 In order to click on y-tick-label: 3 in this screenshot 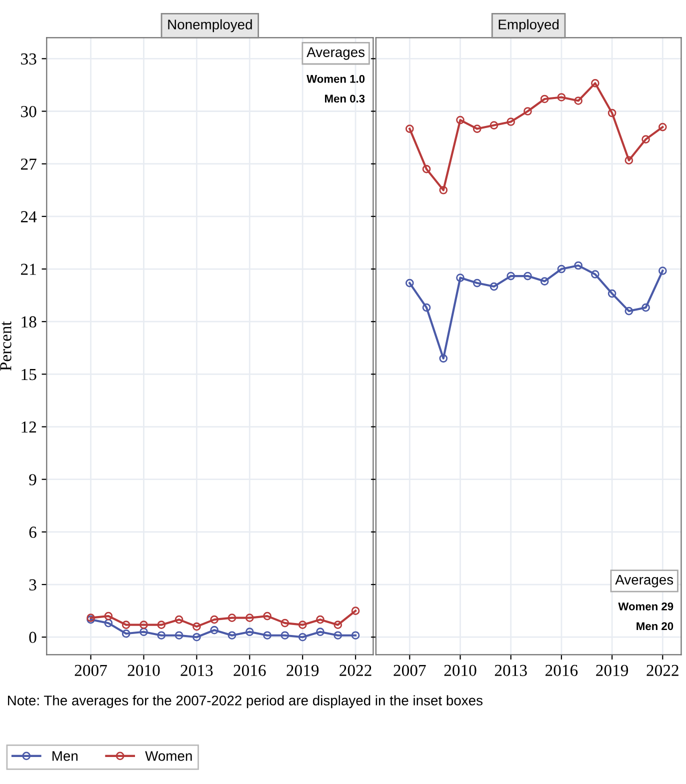, I will do `click(32, 584)`.